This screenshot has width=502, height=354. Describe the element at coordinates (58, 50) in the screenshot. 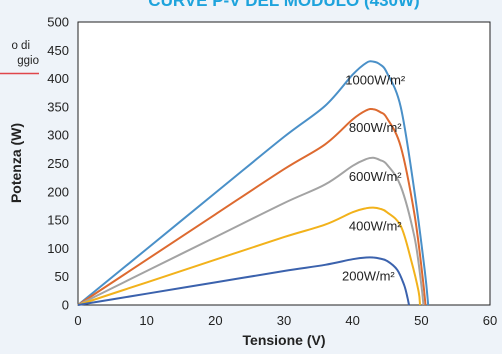

I see `y-tick-label: 450` at that location.